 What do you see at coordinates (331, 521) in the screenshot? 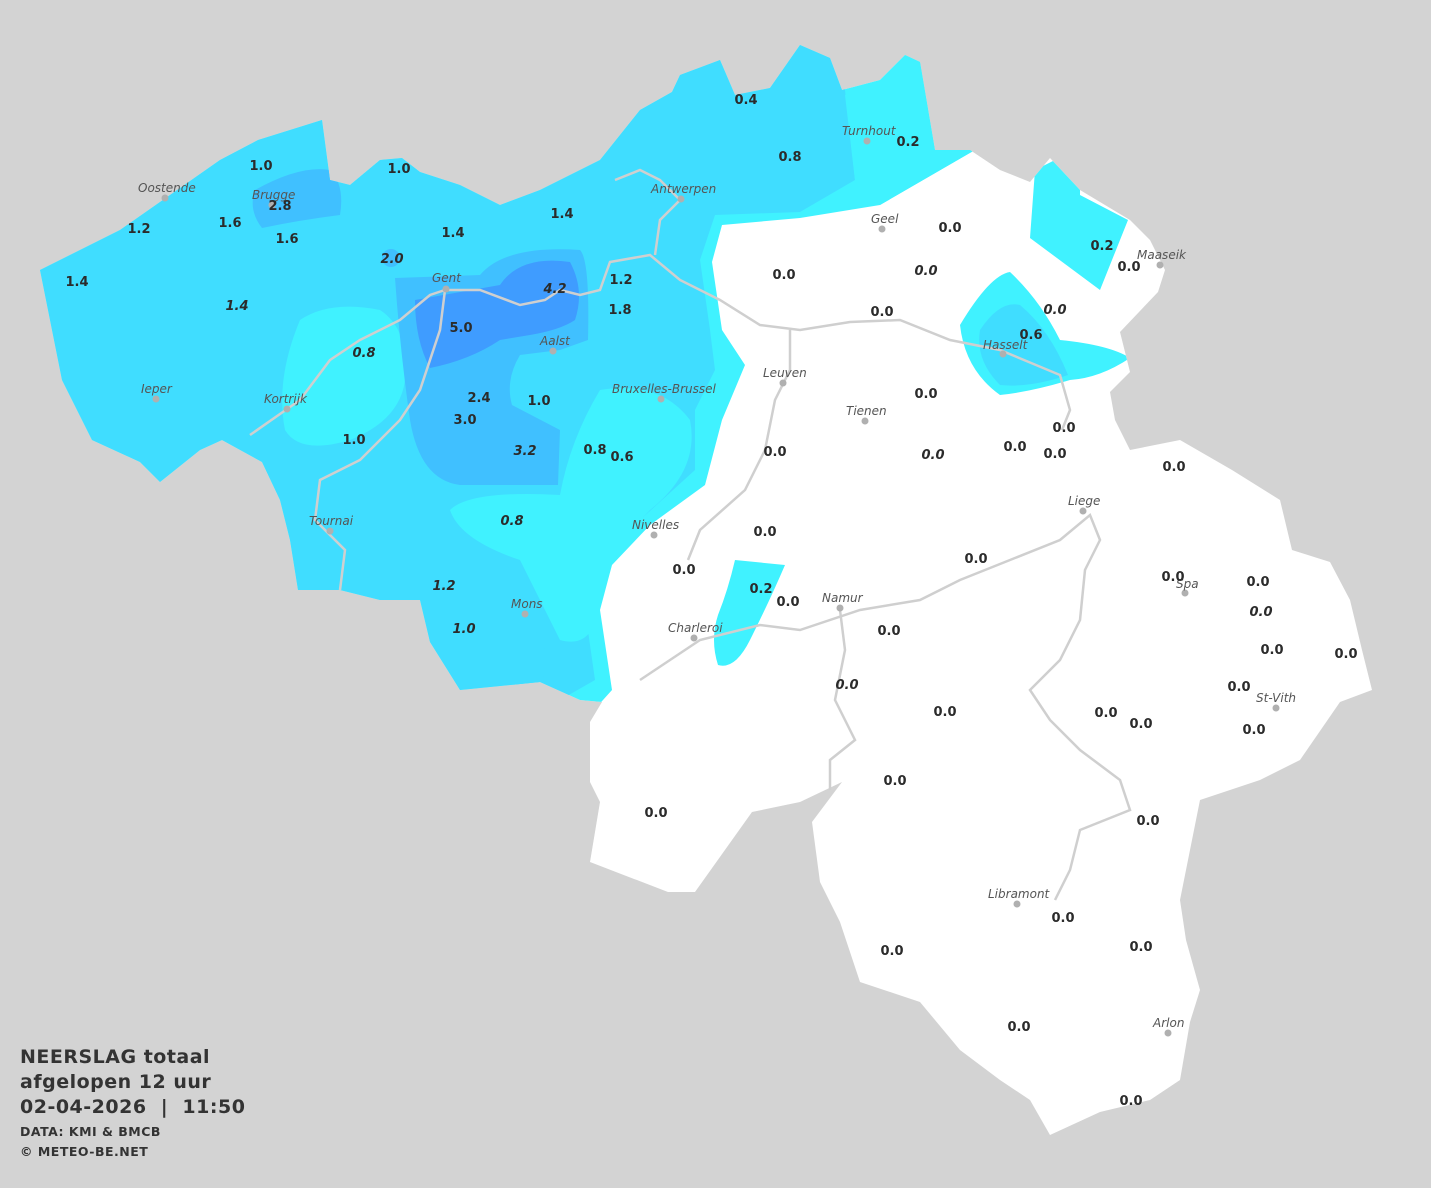
I see `city-label: Tournai` at bounding box center [331, 521].